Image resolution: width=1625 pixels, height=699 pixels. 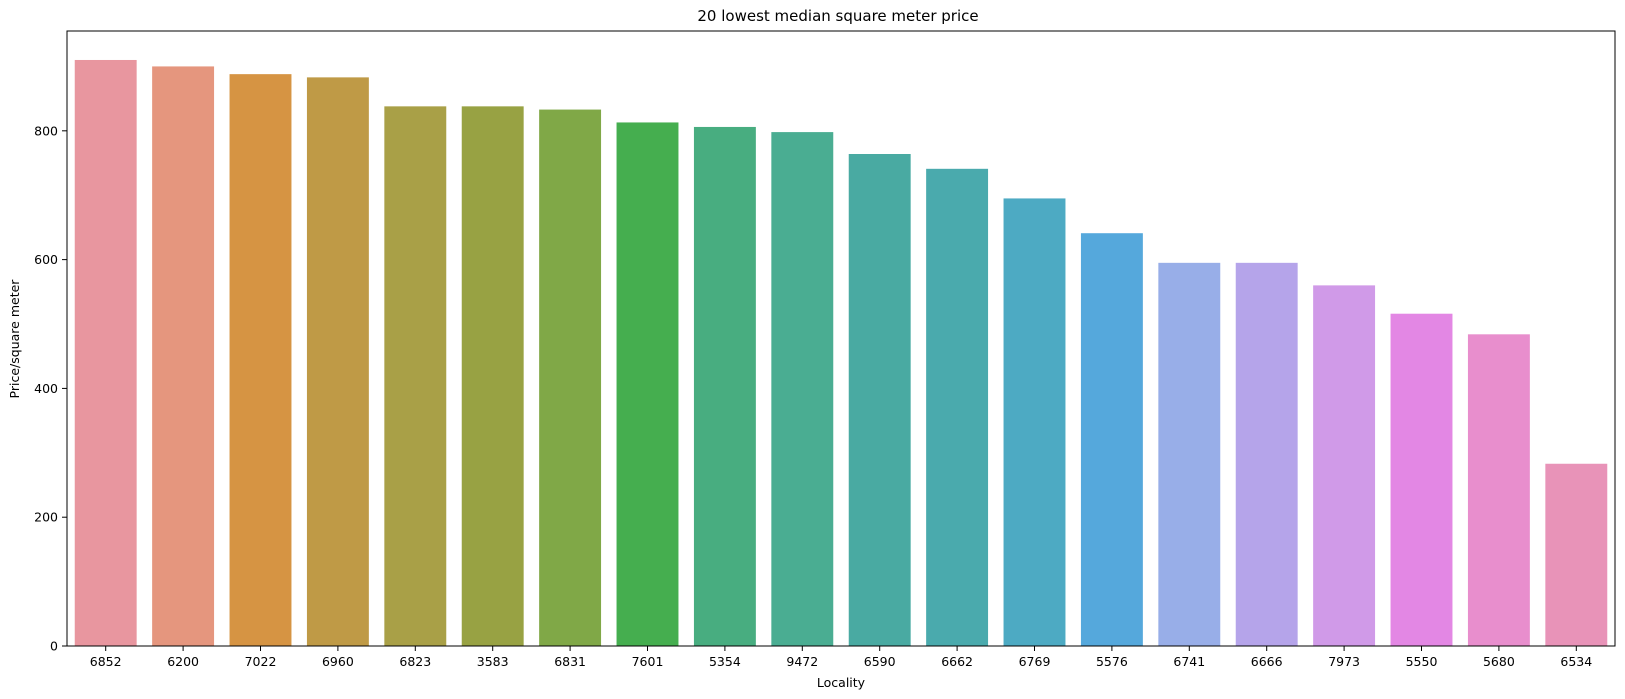 What do you see at coordinates (338, 661) in the screenshot?
I see `x-tick-label: 6960` at bounding box center [338, 661].